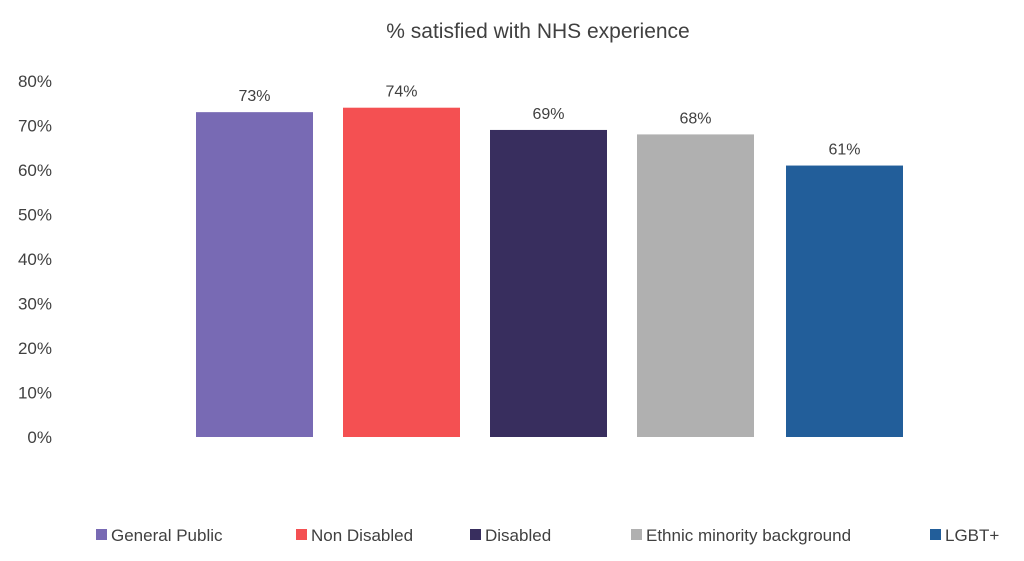 The width and height of the screenshot is (1024, 561). Describe the element at coordinates (844, 150) in the screenshot. I see `data-label: 61%` at that location.